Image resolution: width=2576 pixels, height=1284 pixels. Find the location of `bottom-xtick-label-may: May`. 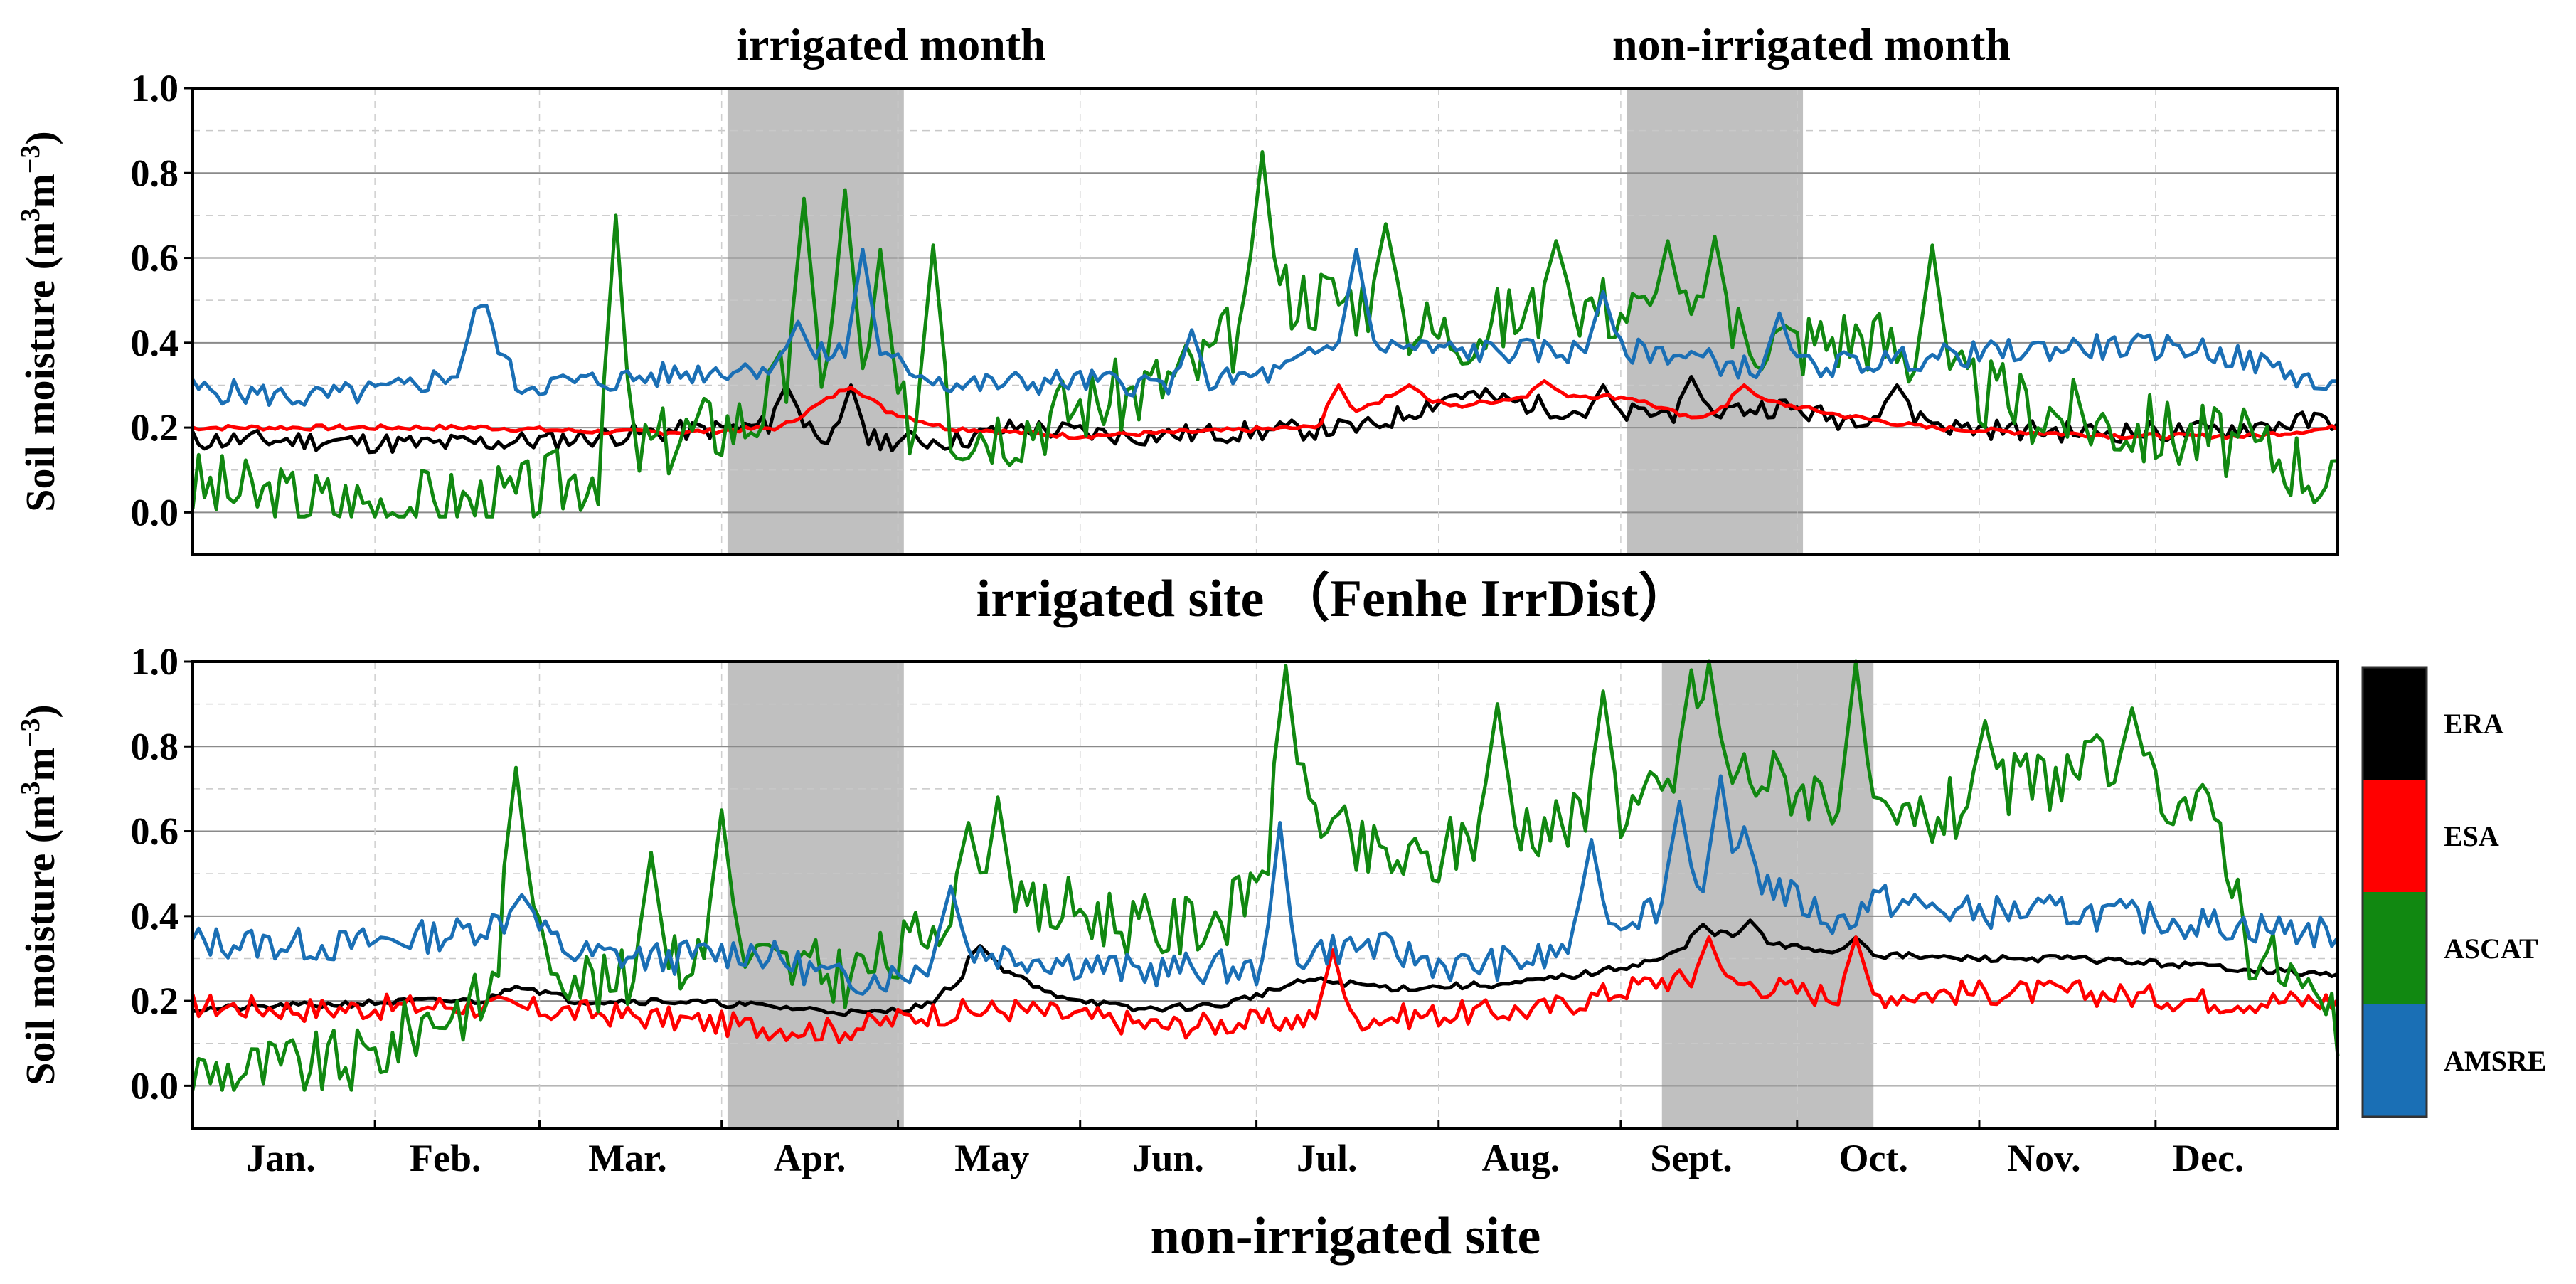

bottom-xtick-label-may: May is located at coordinates (991, 1158).